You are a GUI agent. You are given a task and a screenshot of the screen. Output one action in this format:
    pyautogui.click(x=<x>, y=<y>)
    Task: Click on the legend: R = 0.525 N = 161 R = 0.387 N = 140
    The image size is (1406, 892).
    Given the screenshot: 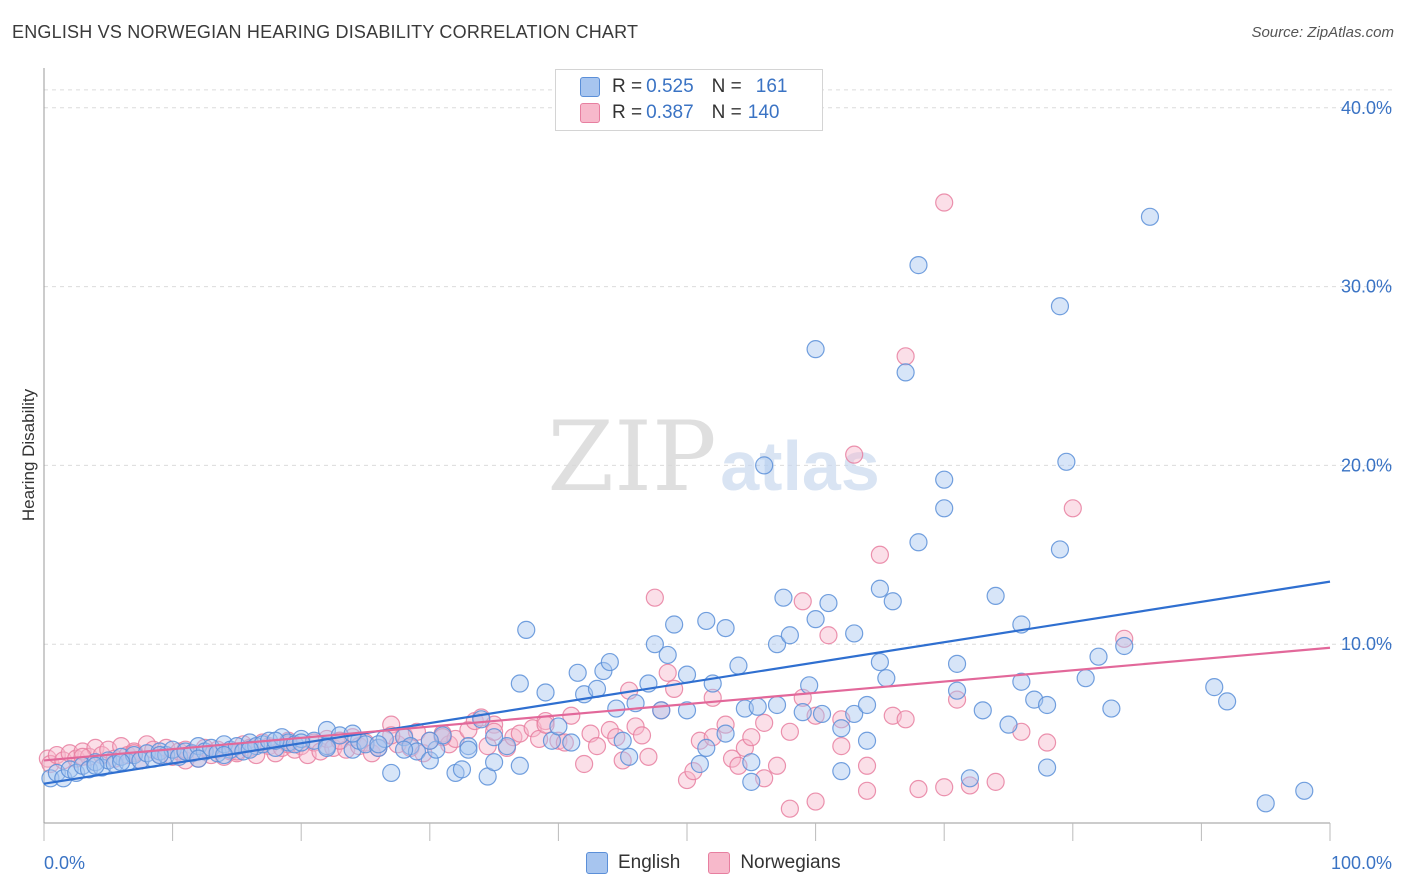 What is the action you would take?
    pyautogui.click(x=689, y=100)
    